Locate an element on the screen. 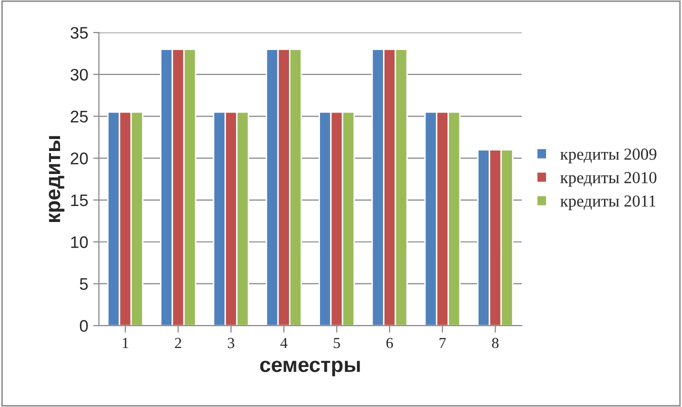 The image size is (682, 407). y-tick-label: 25 is located at coordinates (79, 116).